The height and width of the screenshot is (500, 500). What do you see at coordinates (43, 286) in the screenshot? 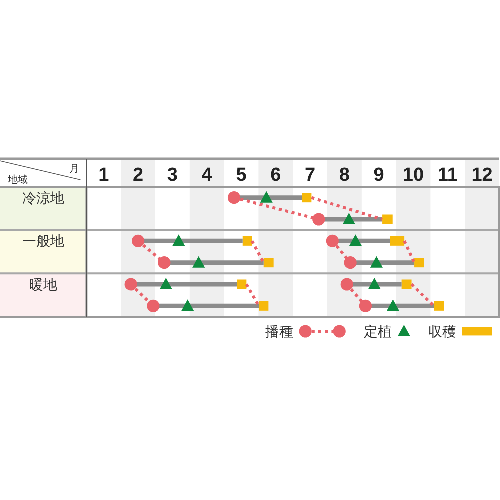
I see `y-tick-label: 暖地` at bounding box center [43, 286].